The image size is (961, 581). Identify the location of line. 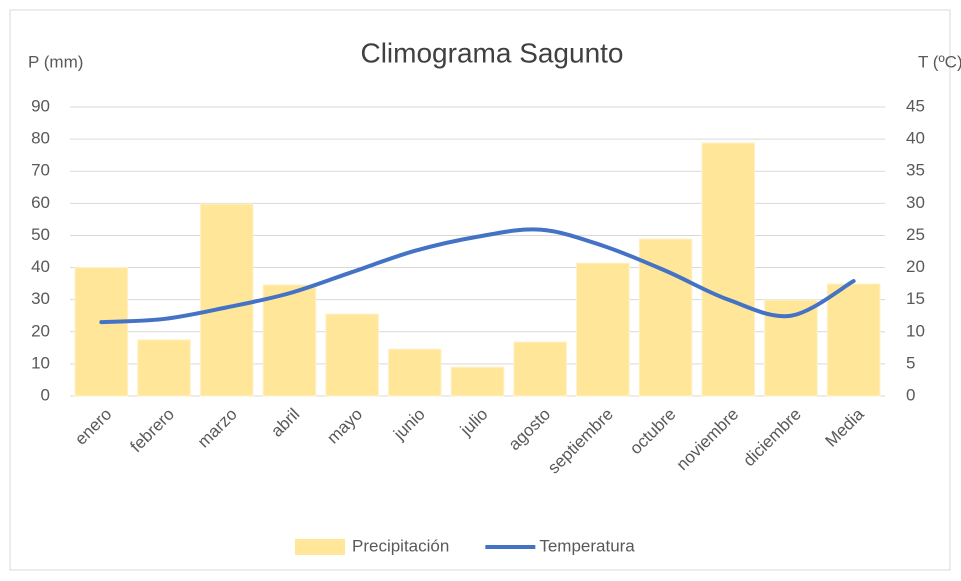
(477, 276).